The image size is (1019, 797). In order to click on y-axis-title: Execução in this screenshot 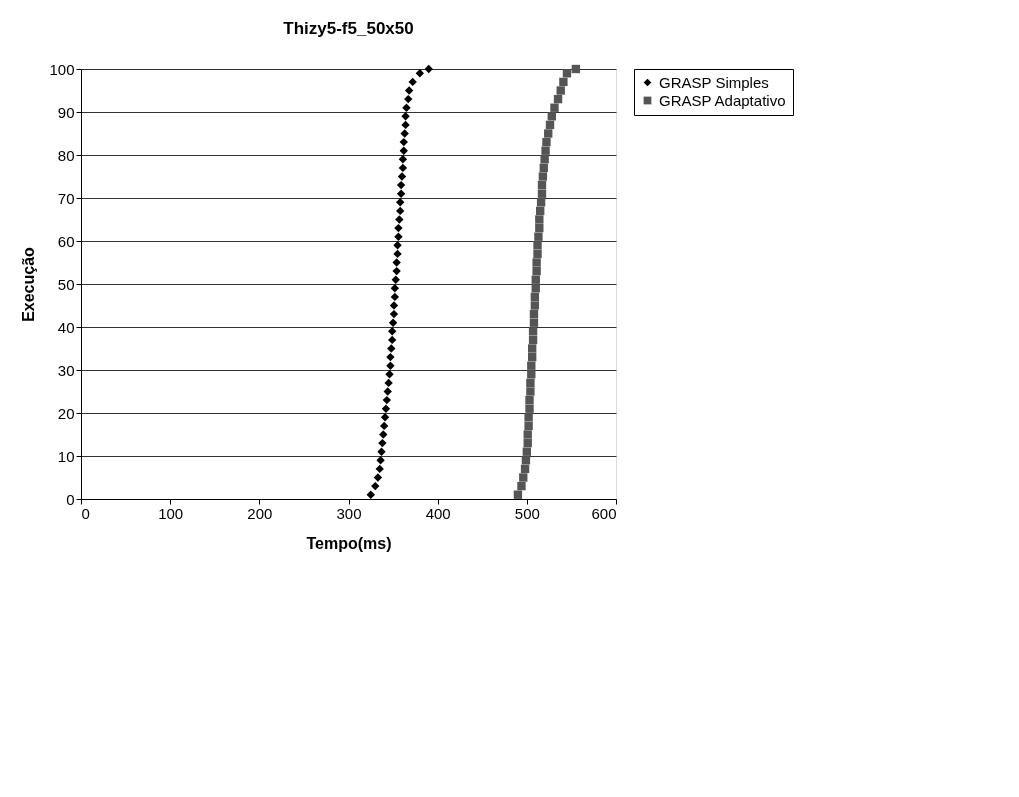, I will do `click(29, 284)`.